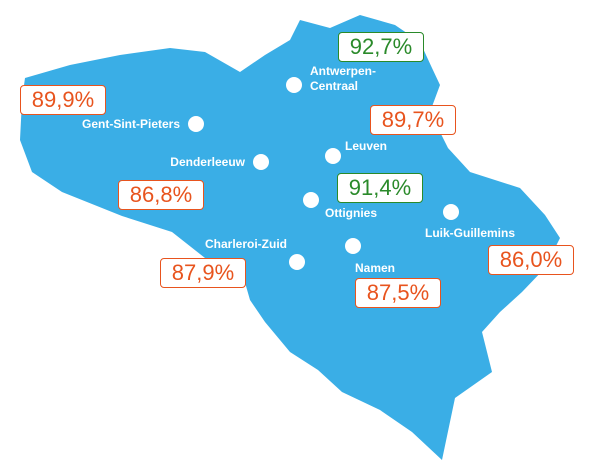 The image size is (600, 476). Describe the element at coordinates (366, 146) in the screenshot. I see `station-name: Leuven` at that location.